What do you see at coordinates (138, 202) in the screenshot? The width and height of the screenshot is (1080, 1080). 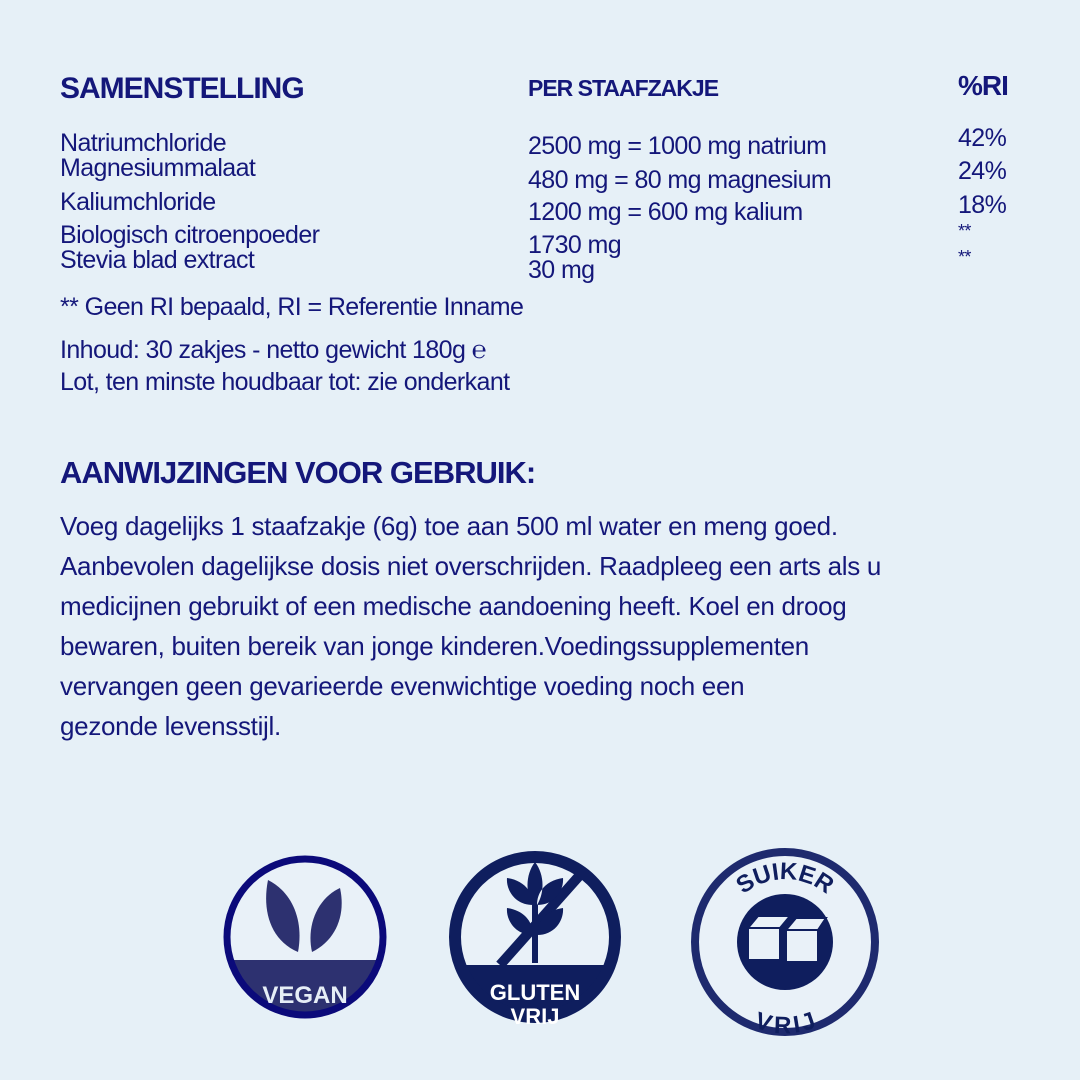 I see `ingredient-name: Kaliumchloride` at bounding box center [138, 202].